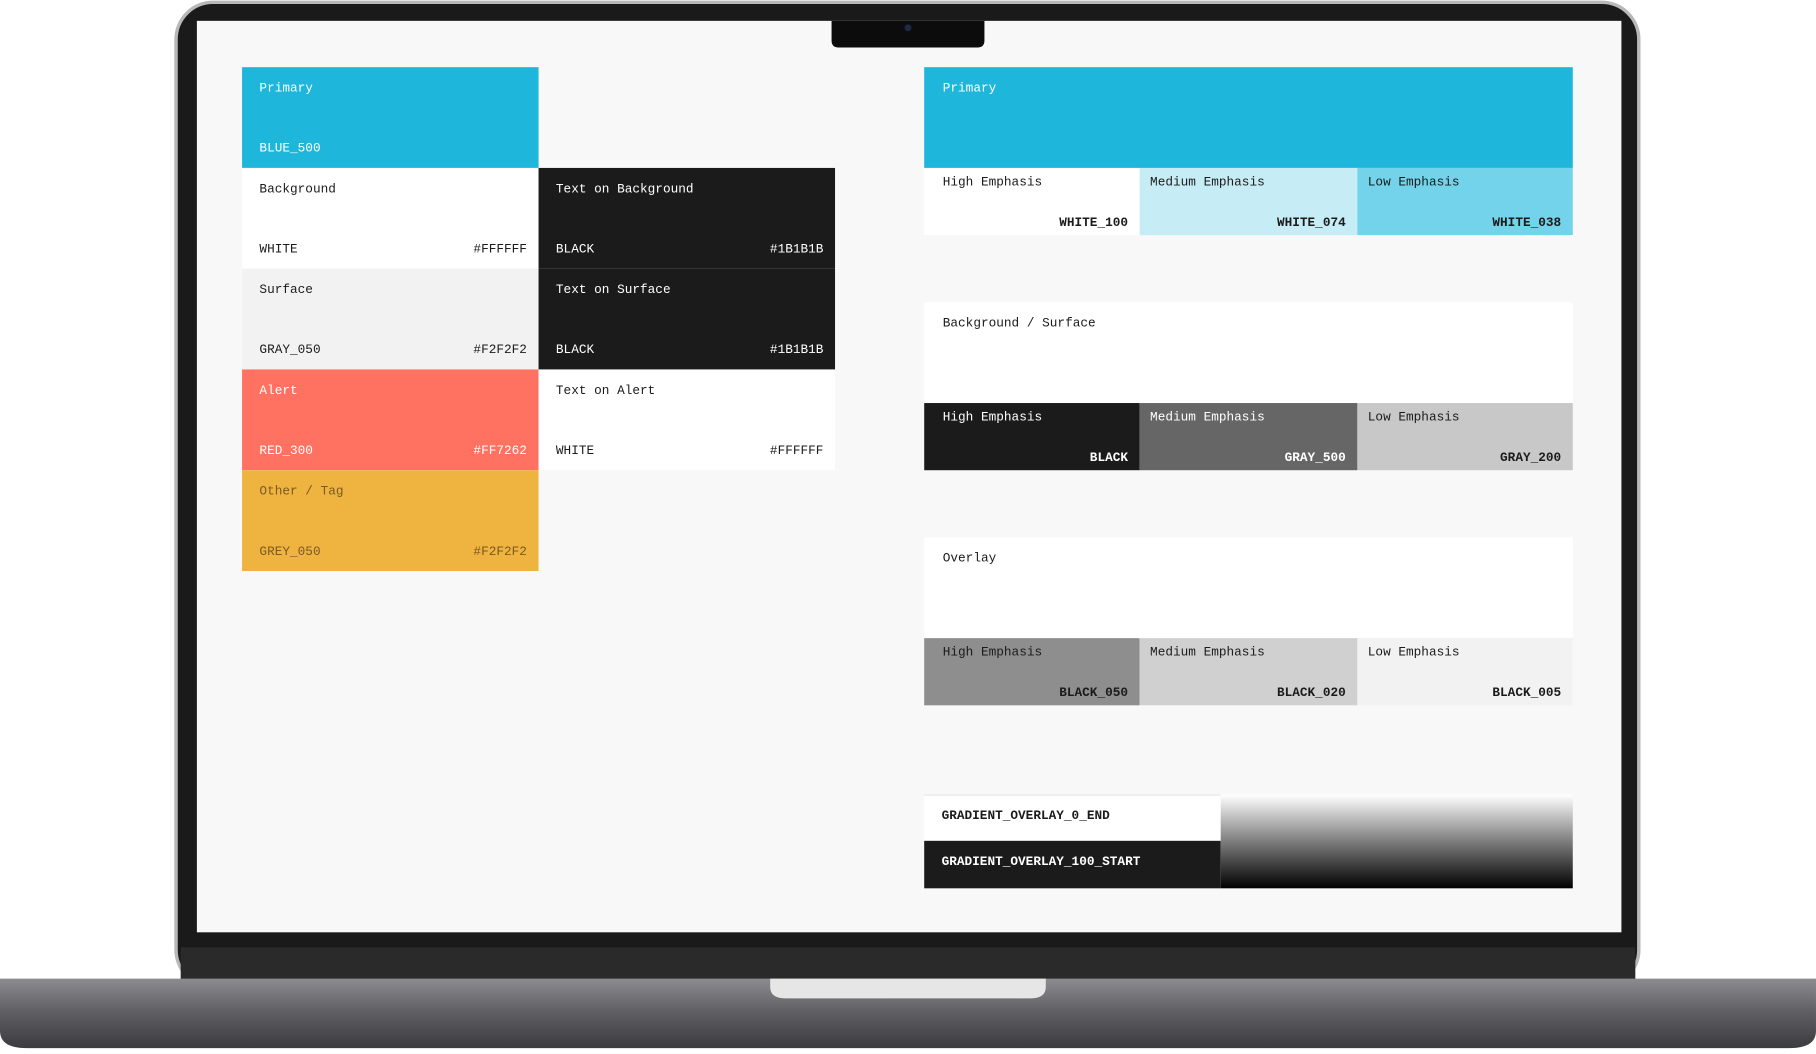  I want to click on gradient-end-label: GRADIENT_OVERLAY_0_END, so click(1025, 816).